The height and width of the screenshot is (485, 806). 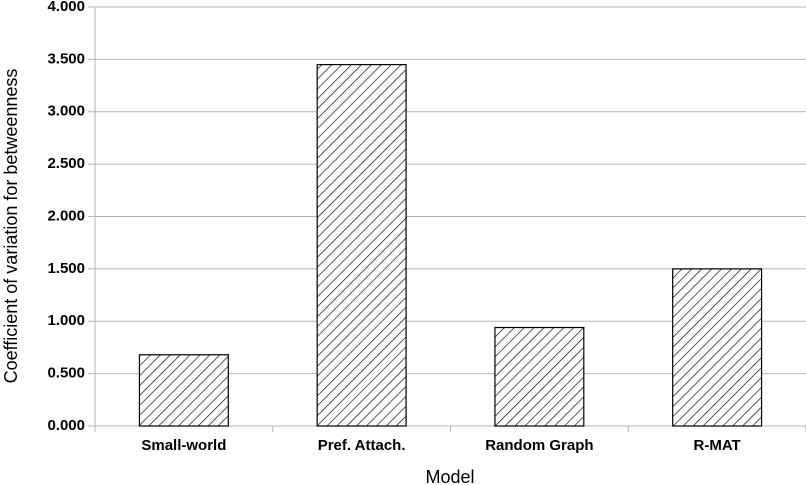 What do you see at coordinates (66, 215) in the screenshot?
I see `y-tick-label: 2.000` at bounding box center [66, 215].